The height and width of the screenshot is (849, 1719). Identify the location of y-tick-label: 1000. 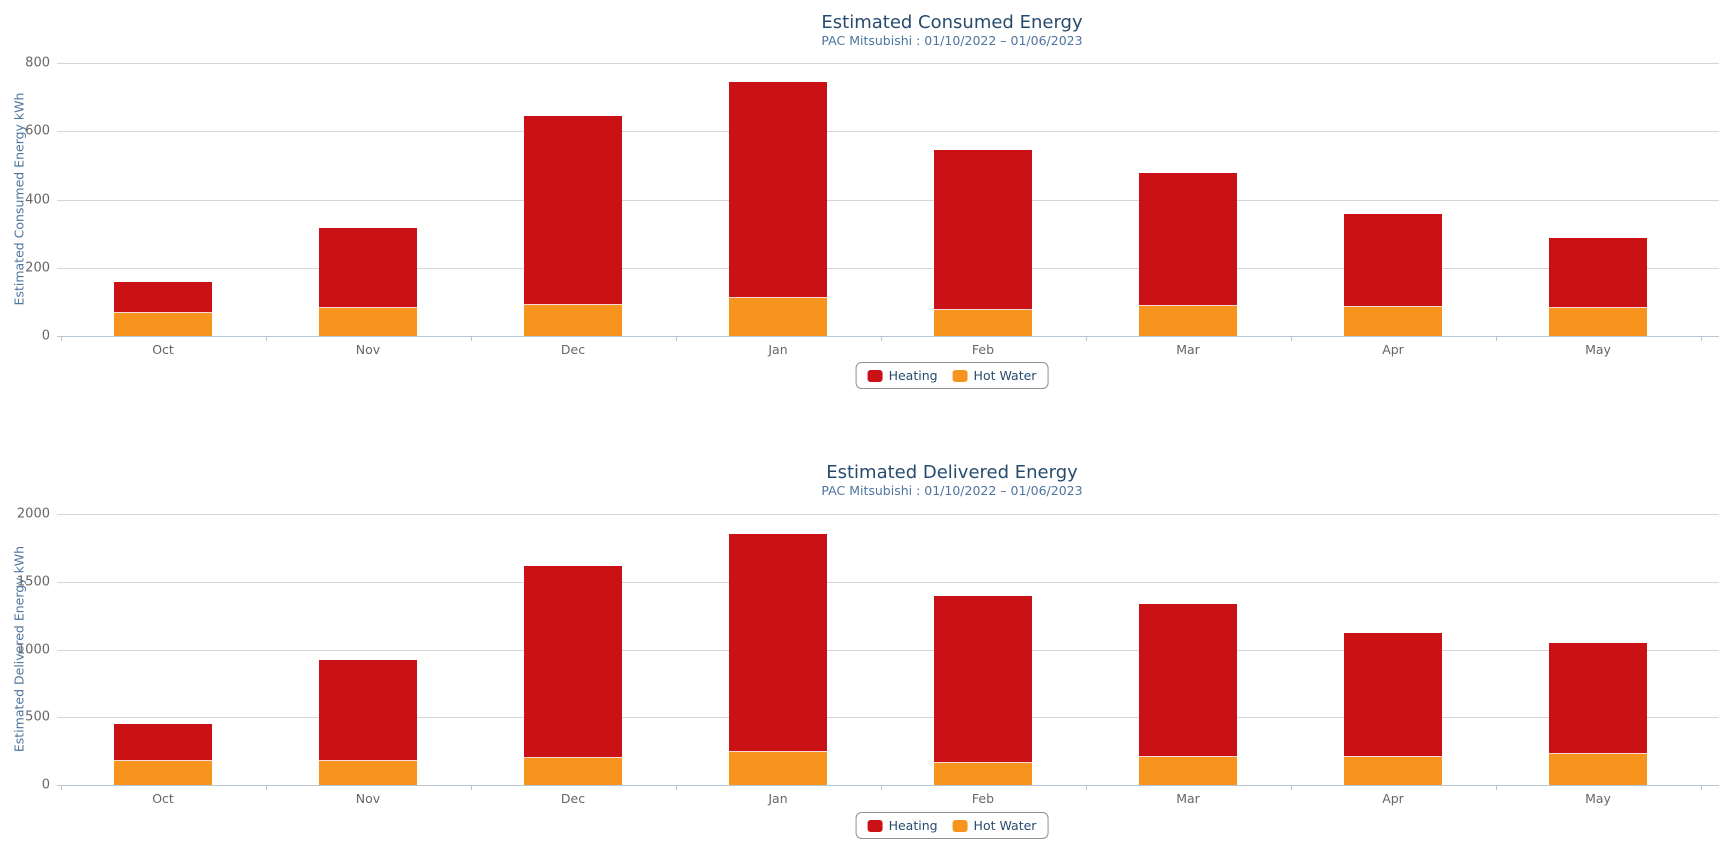
(33, 649).